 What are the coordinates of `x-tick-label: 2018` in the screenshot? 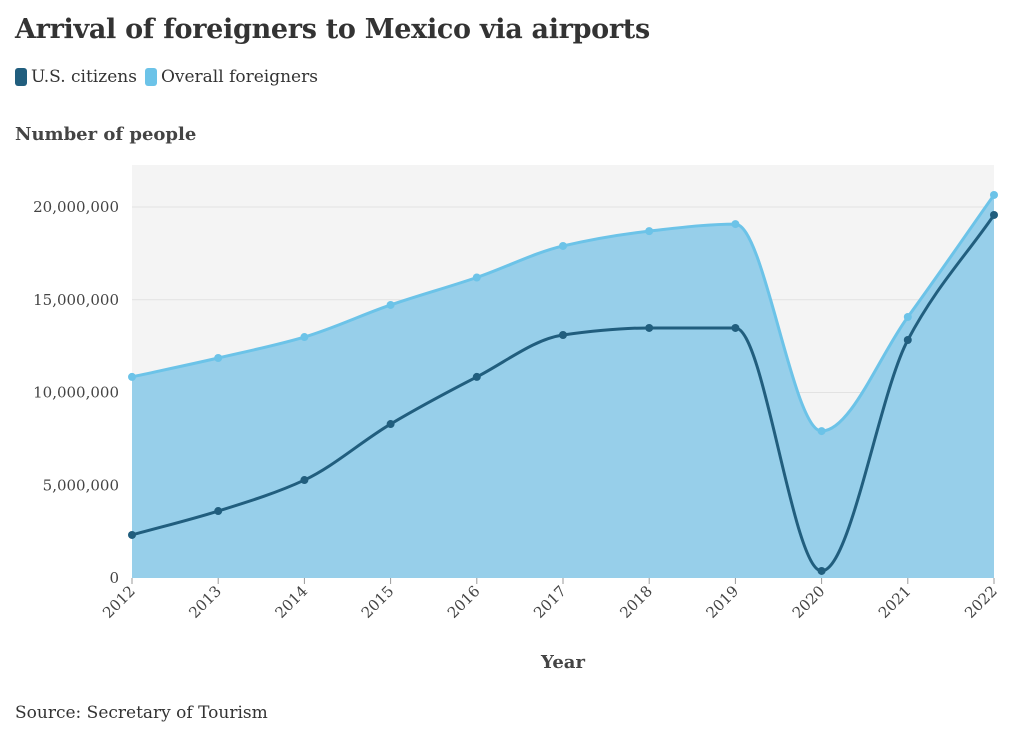 It's located at (636, 602).